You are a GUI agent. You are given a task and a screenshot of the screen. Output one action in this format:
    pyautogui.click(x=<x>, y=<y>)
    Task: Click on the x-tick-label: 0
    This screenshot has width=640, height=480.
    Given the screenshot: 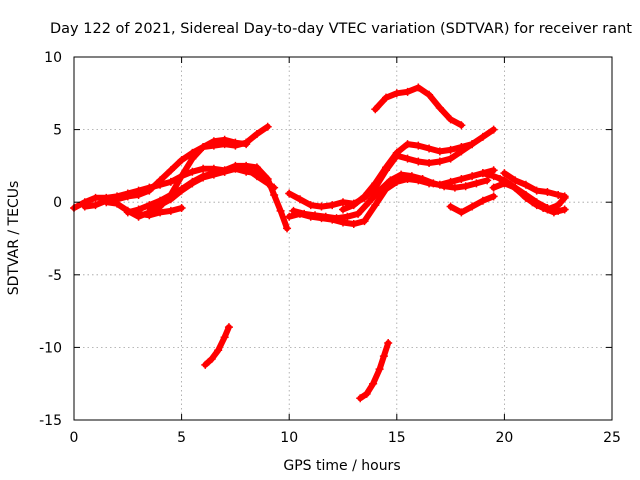 What is the action you would take?
    pyautogui.click(x=74, y=438)
    